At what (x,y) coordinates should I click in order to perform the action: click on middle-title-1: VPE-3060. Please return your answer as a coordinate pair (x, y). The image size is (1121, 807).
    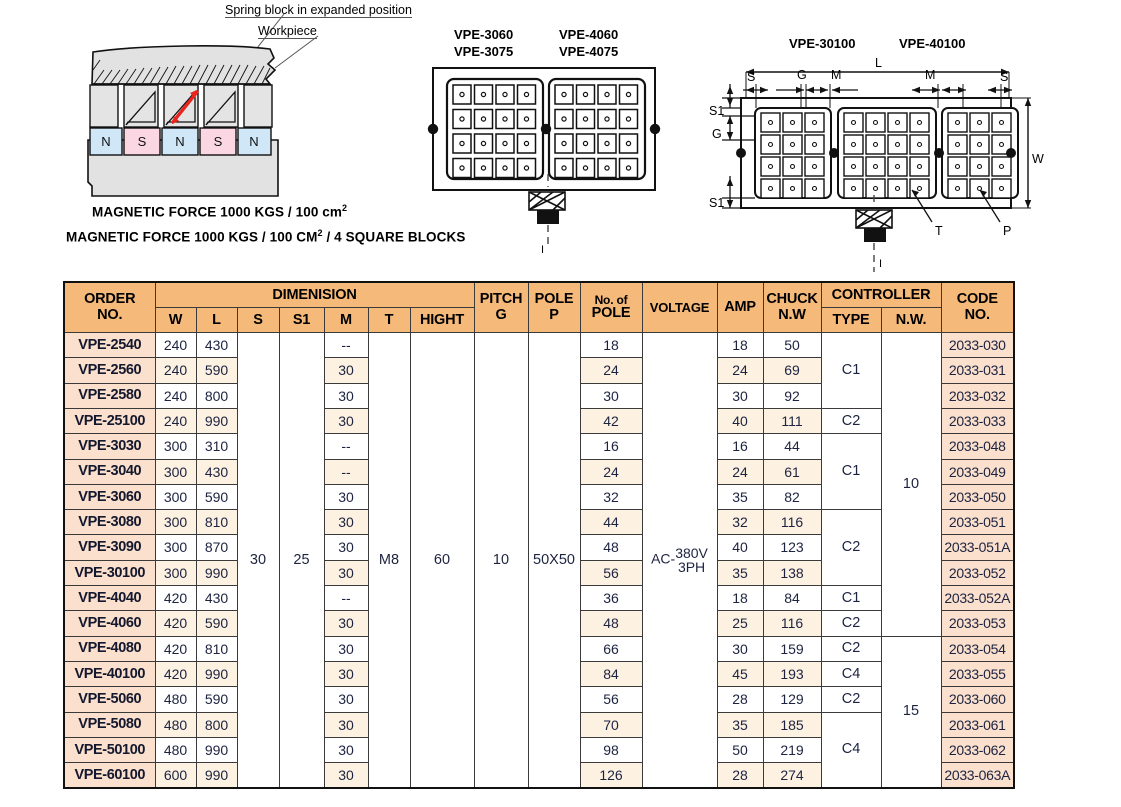
    Looking at the image, I should click on (484, 34).